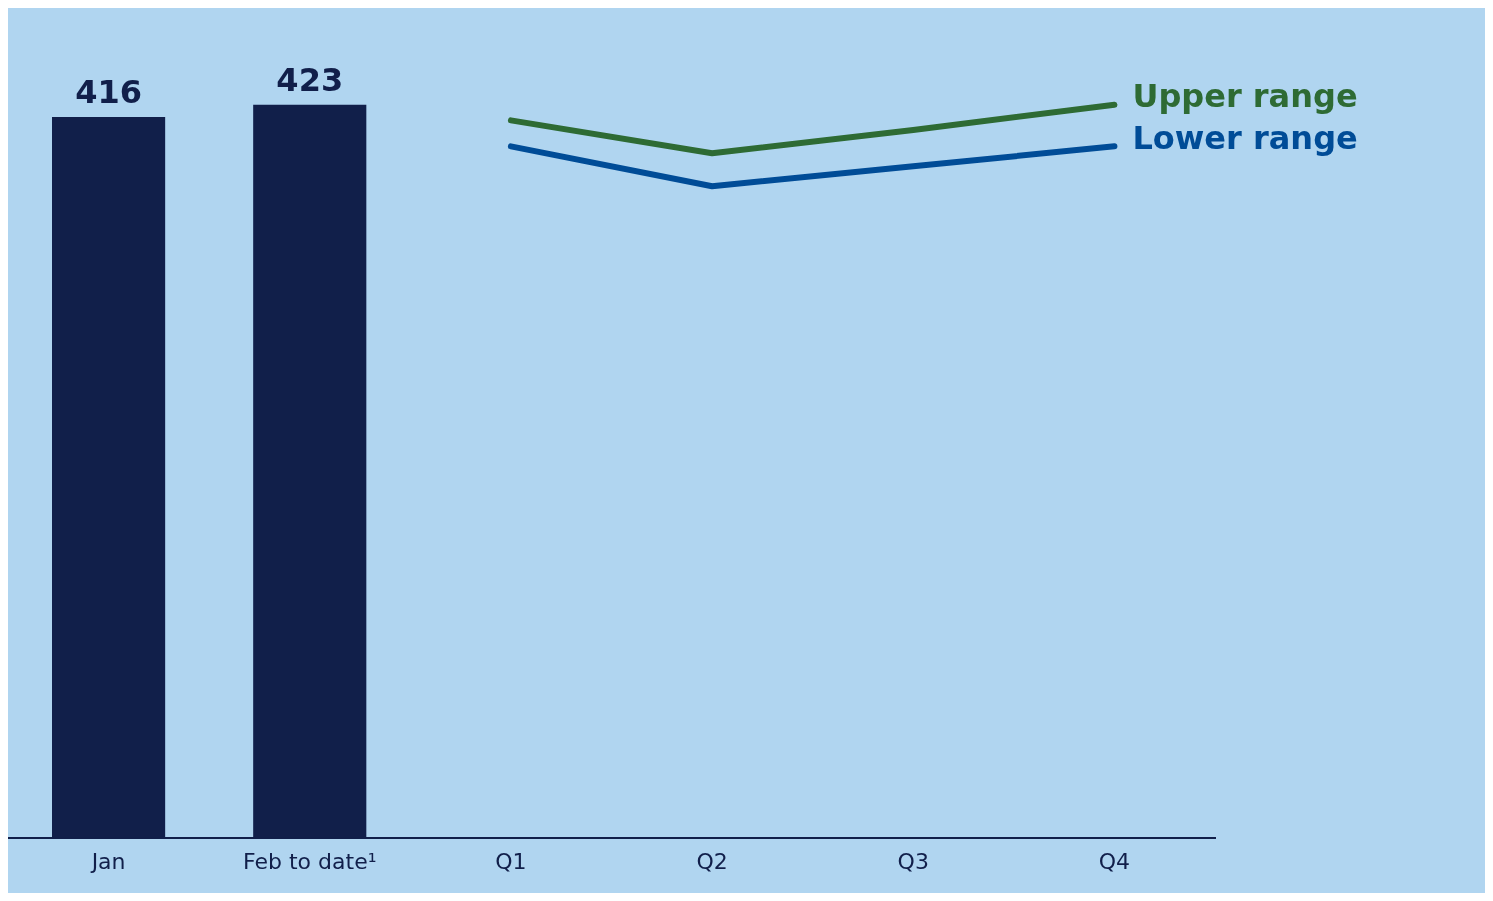 This screenshot has width=1493, height=901. I want to click on x-tick-label: Jan, so click(107, 861).